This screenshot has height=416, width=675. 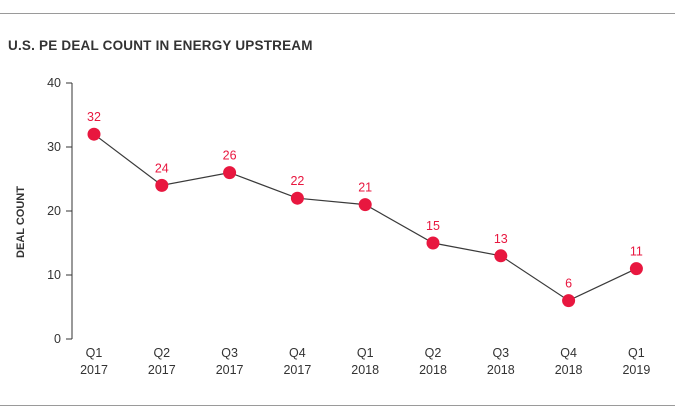 What do you see at coordinates (54, 147) in the screenshot?
I see `y-tick-label: 30` at bounding box center [54, 147].